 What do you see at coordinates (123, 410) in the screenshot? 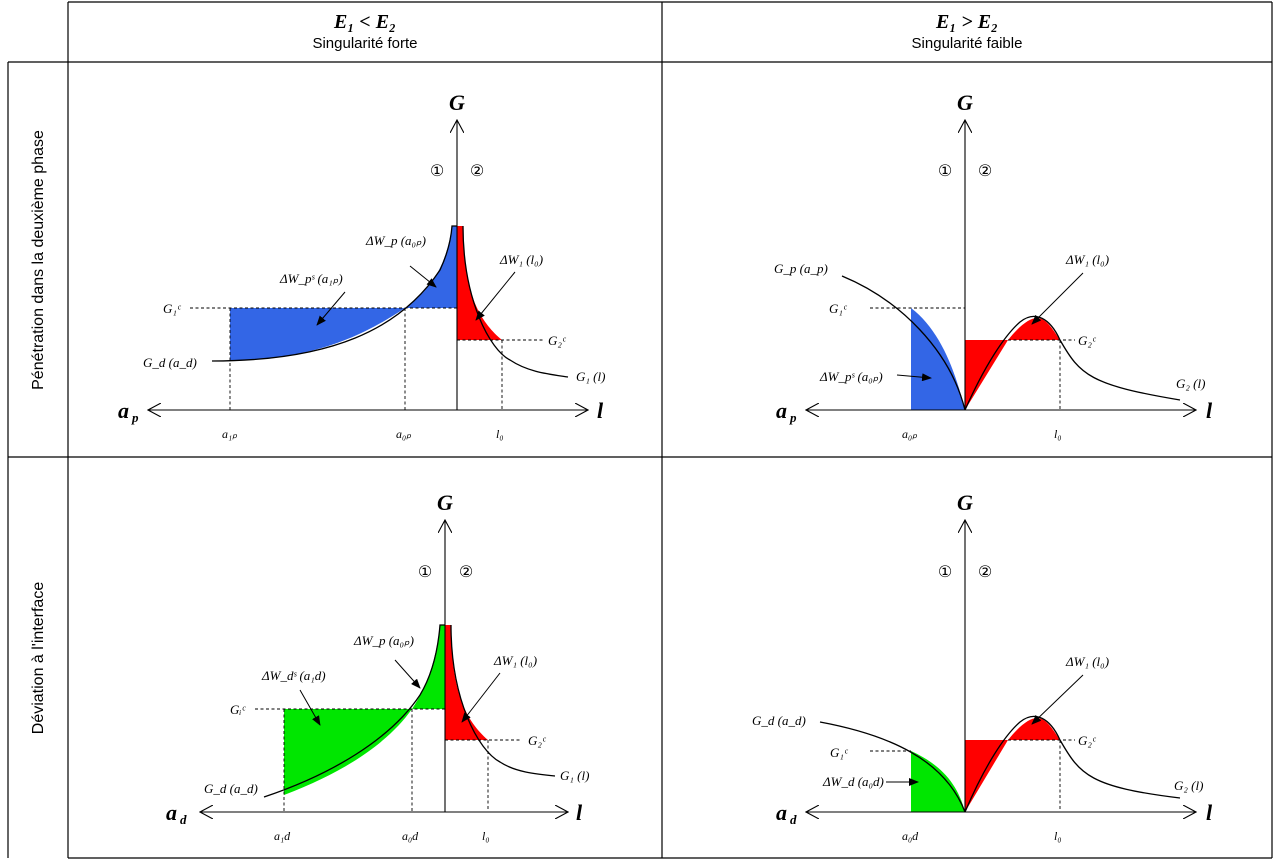
I see `a-axis-label: a` at bounding box center [123, 410].